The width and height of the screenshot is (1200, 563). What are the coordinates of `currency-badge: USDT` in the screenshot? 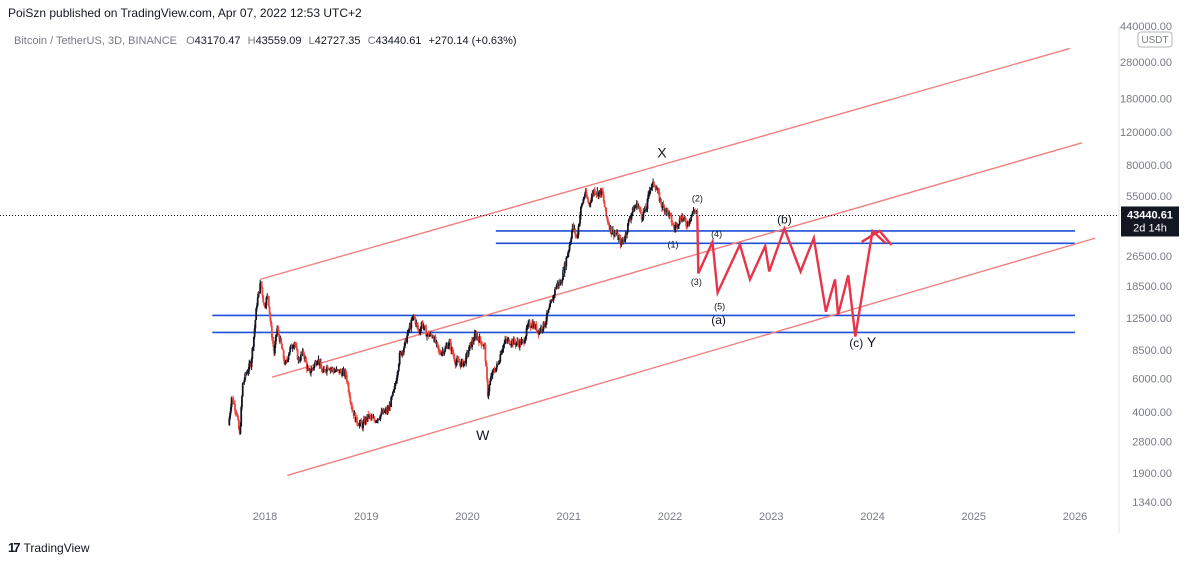 It's located at (1155, 39).